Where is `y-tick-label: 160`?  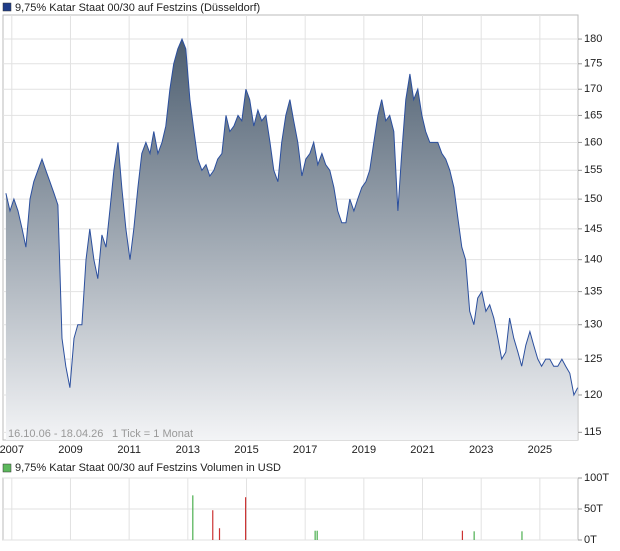
y-tick-label: 160 is located at coordinates (593, 142).